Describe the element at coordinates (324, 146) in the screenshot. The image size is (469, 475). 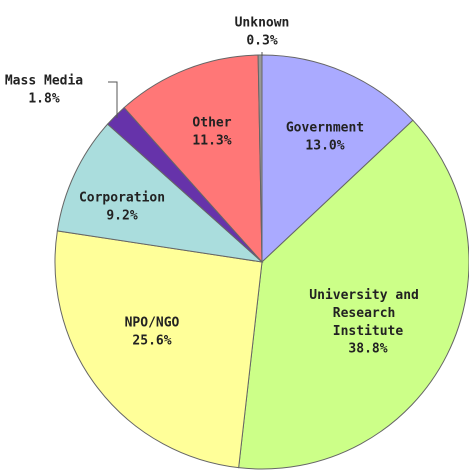
I see `slice-value-label: 13.0%` at that location.